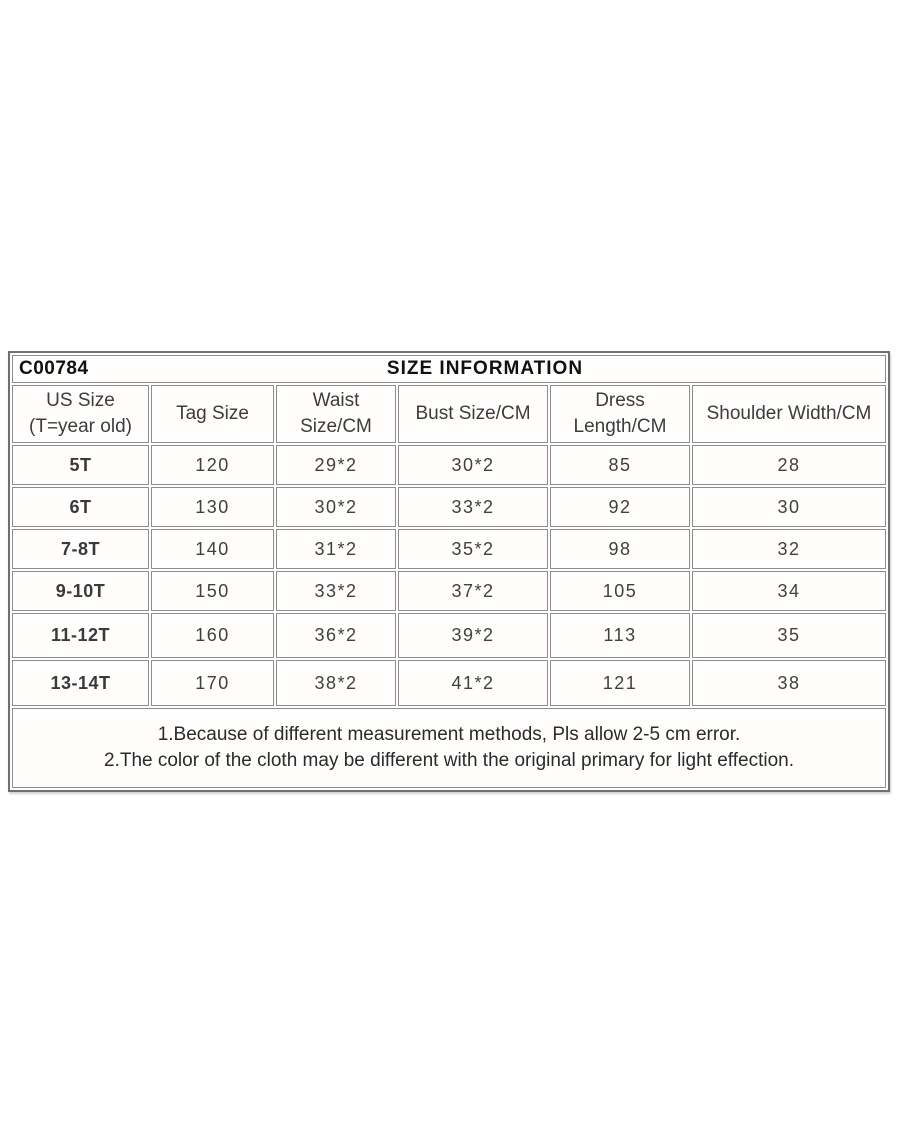  What do you see at coordinates (620, 635) in the screenshot?
I see `size-cell: 113` at bounding box center [620, 635].